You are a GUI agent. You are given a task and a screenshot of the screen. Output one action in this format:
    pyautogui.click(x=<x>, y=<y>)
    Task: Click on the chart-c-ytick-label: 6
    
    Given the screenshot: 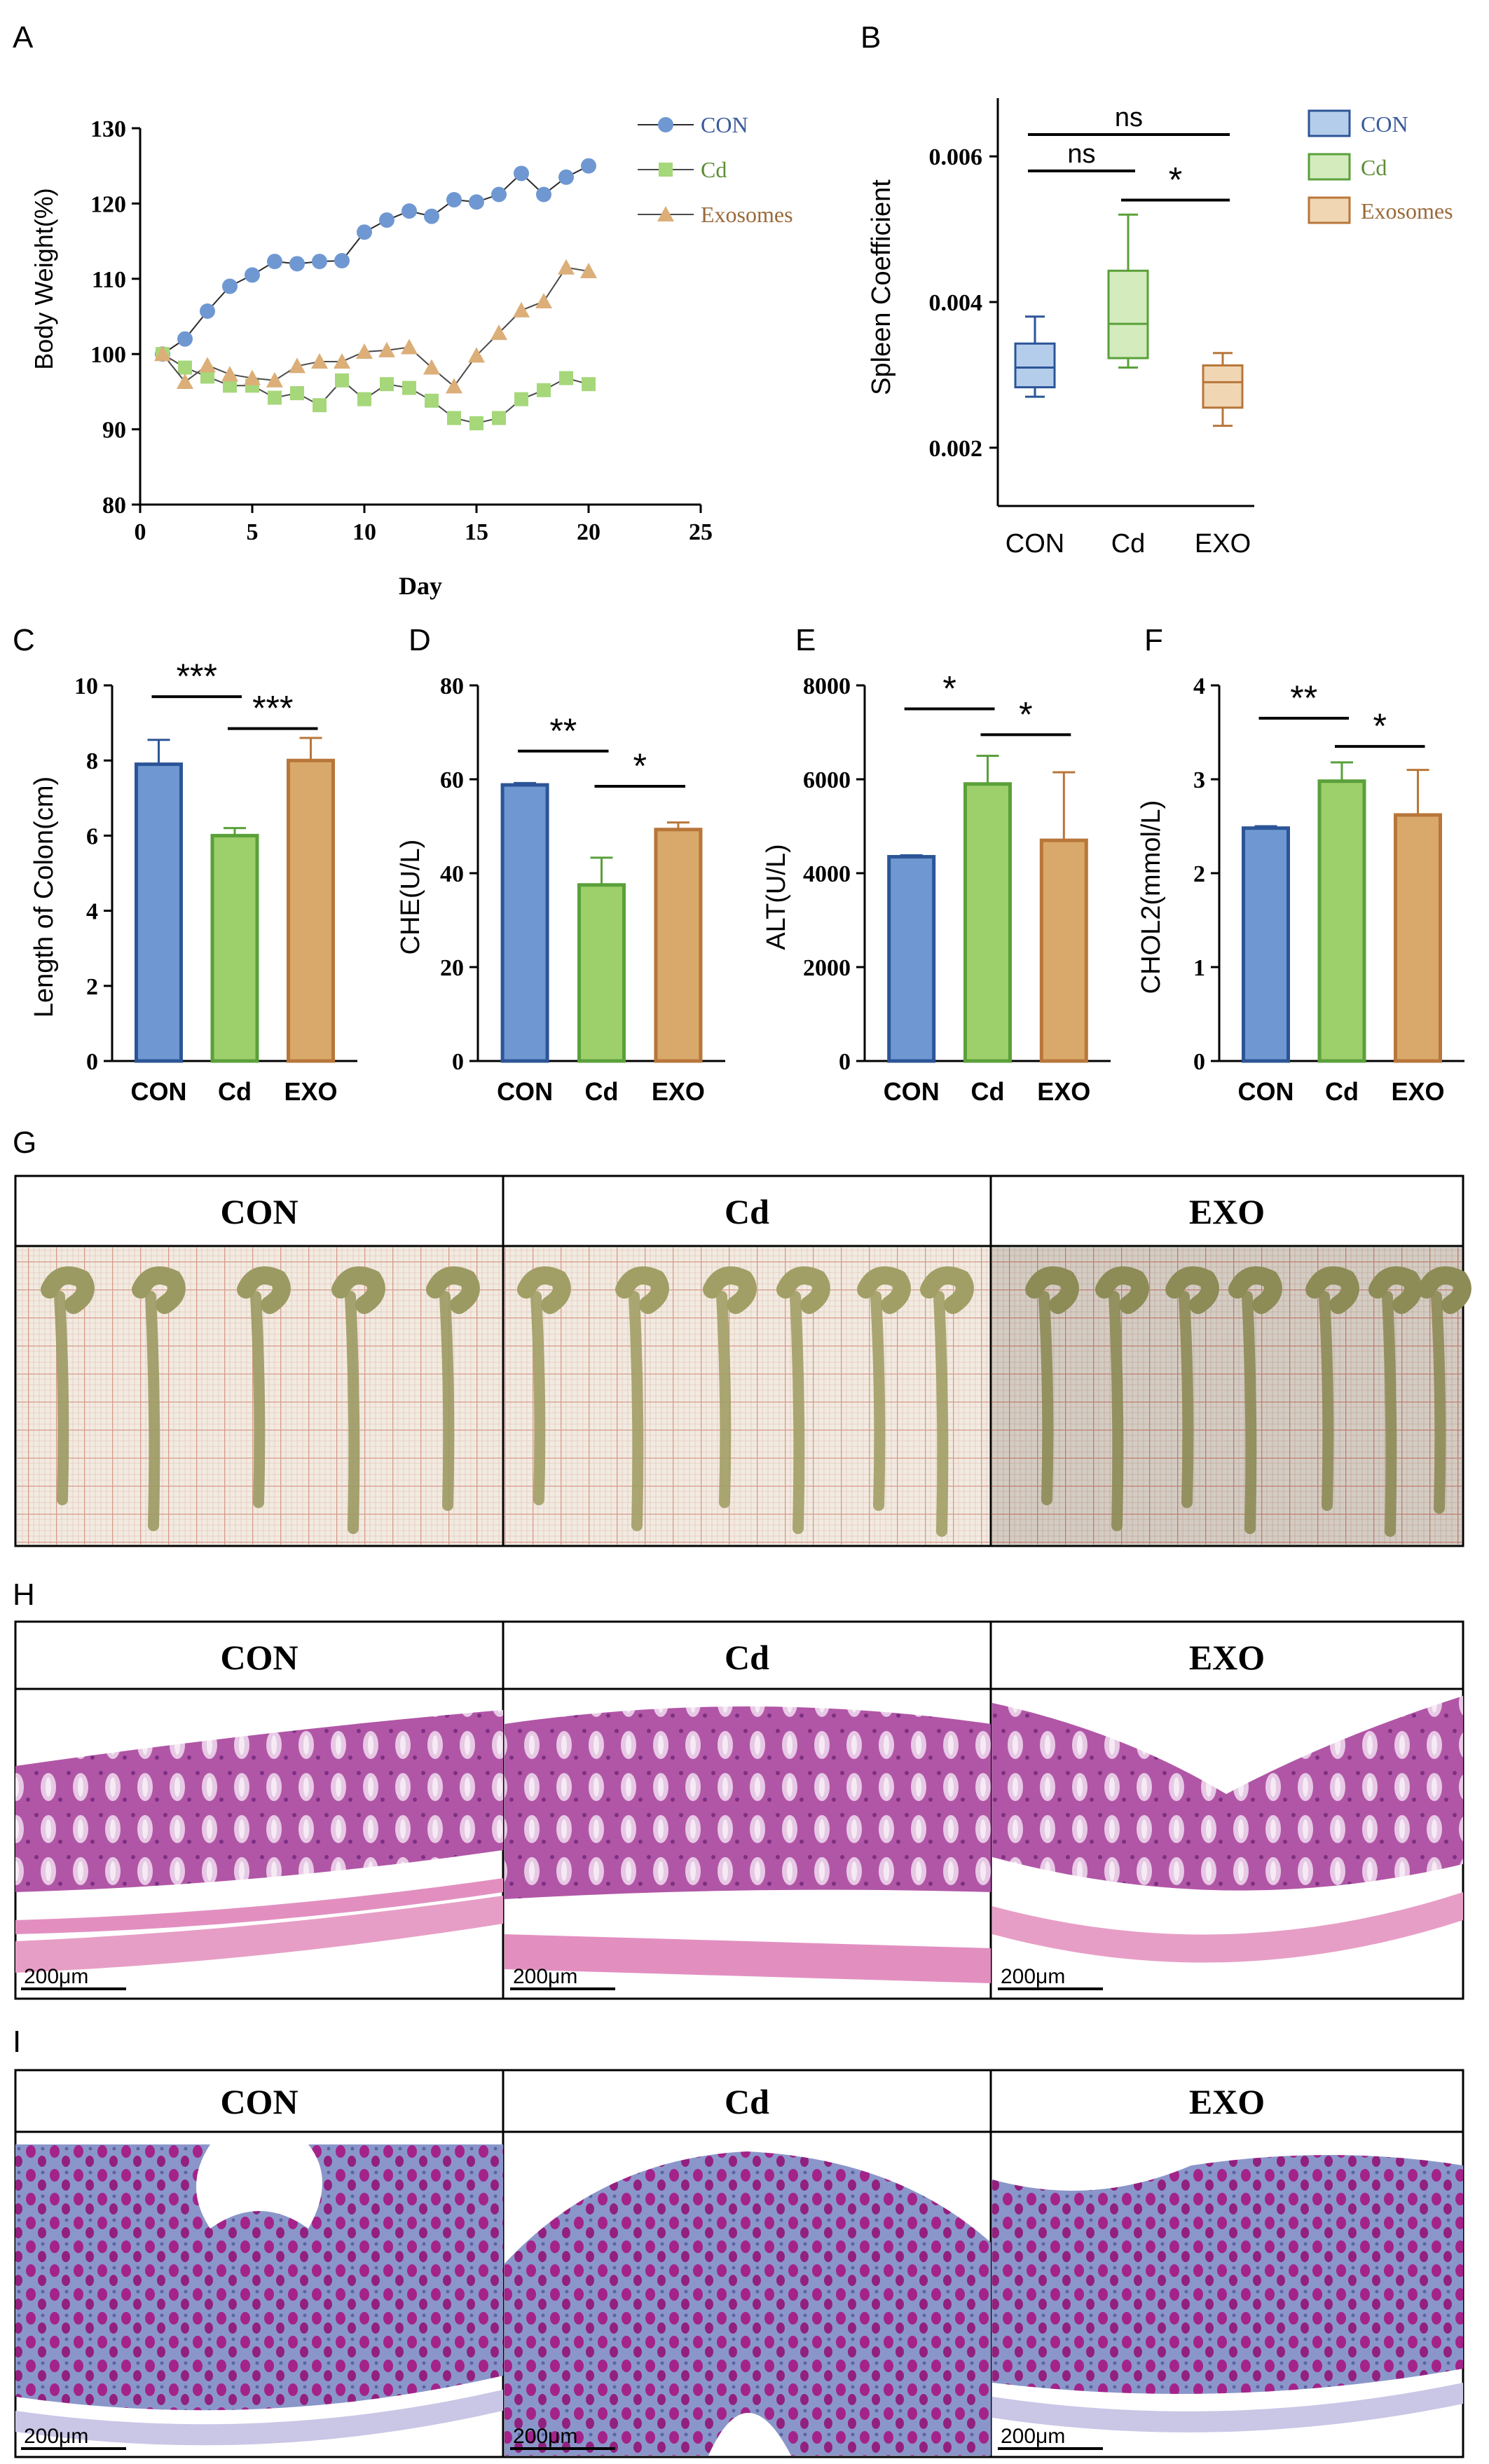 What is the action you would take?
    pyautogui.click(x=92, y=836)
    